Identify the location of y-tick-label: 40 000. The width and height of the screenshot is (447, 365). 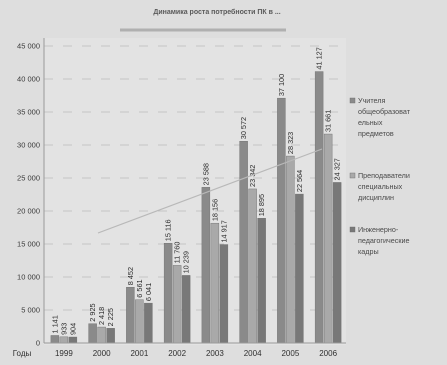
(28, 79).